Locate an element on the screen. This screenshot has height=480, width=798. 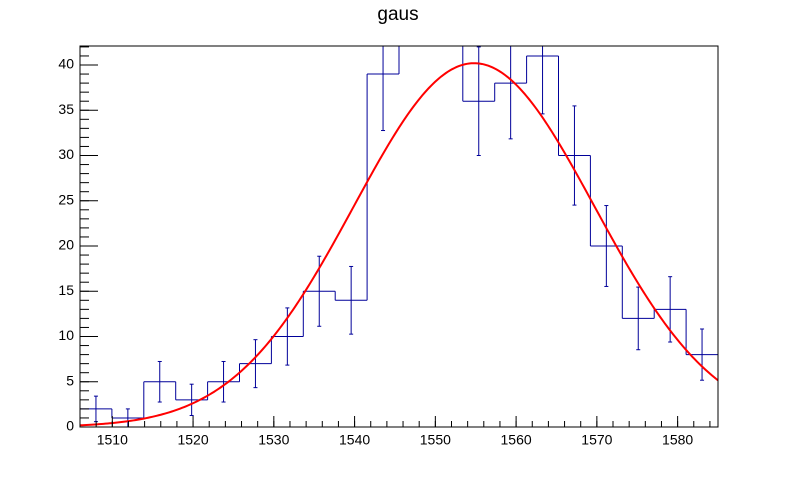
y-tick-label: 15 is located at coordinates (66, 290).